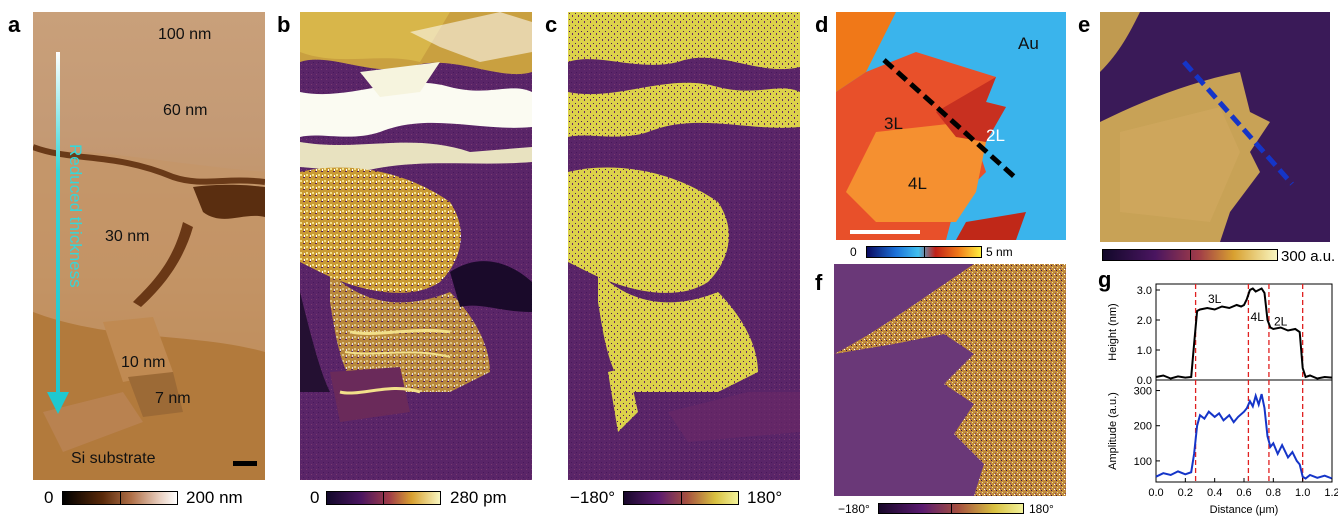 This screenshot has width=1338, height=517. Describe the element at coordinates (1041, 509) in the screenshot. I see `colorbar-f-max: 180°` at that location.